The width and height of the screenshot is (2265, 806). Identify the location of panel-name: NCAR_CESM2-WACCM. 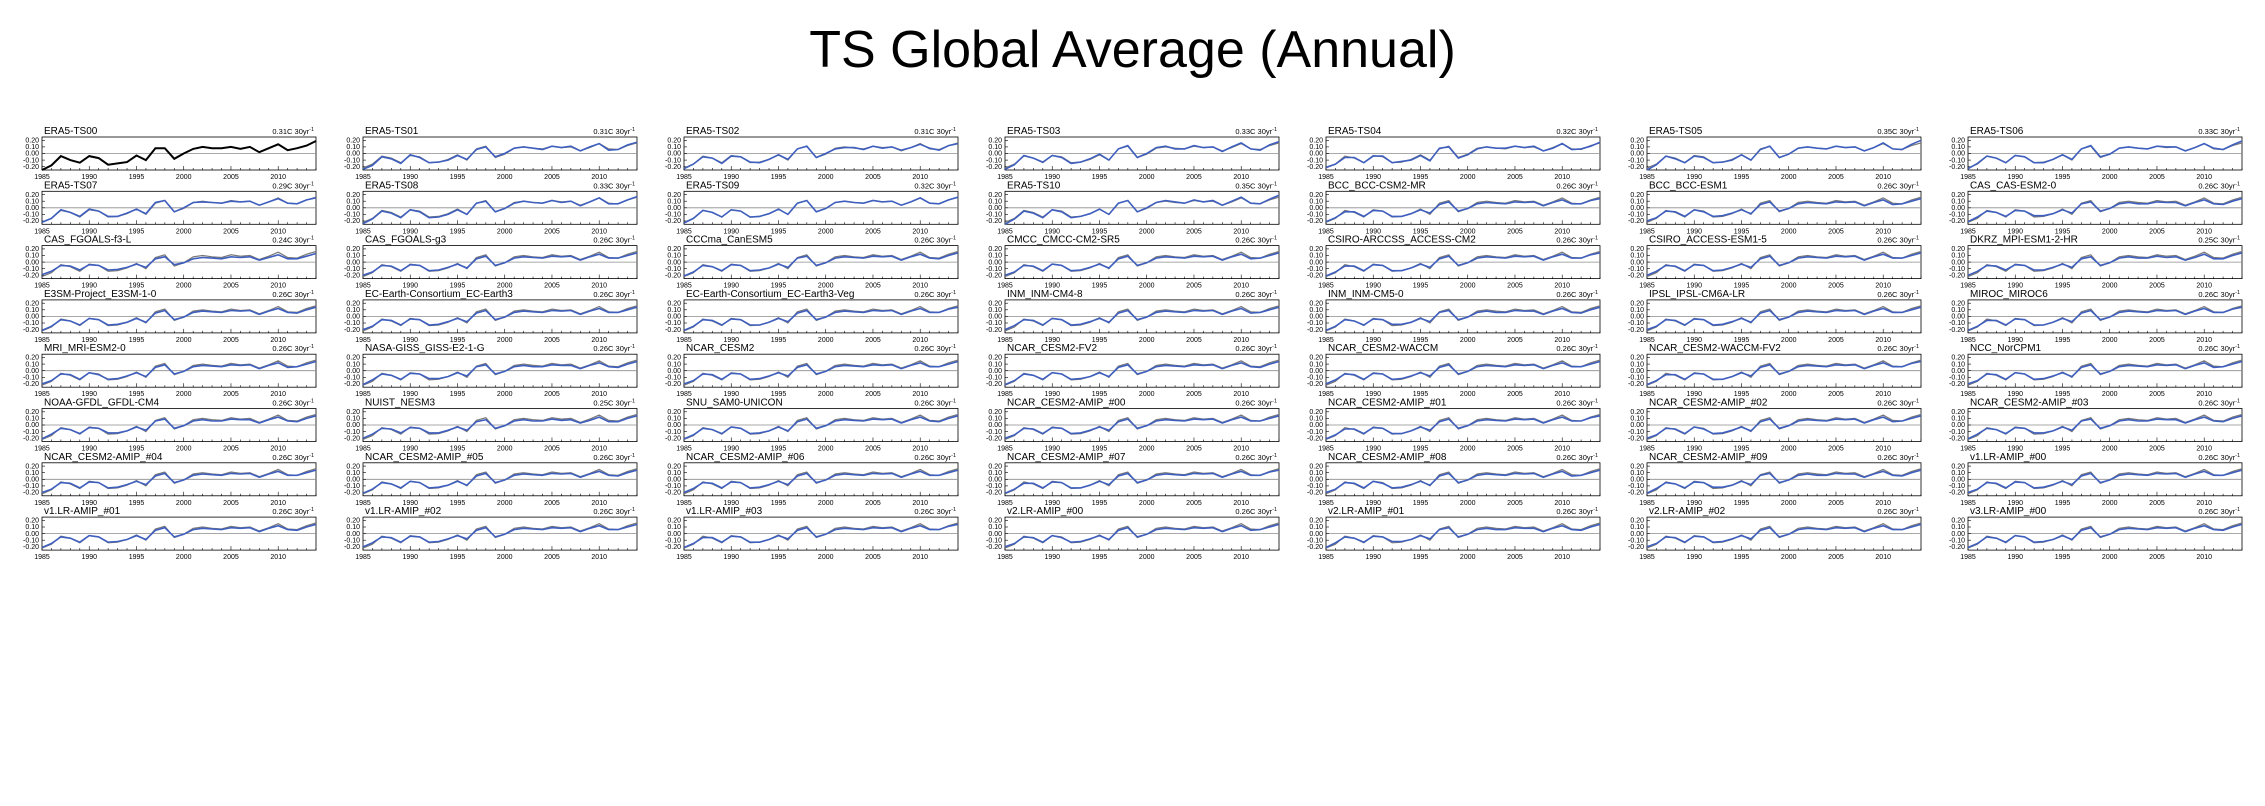
(1383, 348).